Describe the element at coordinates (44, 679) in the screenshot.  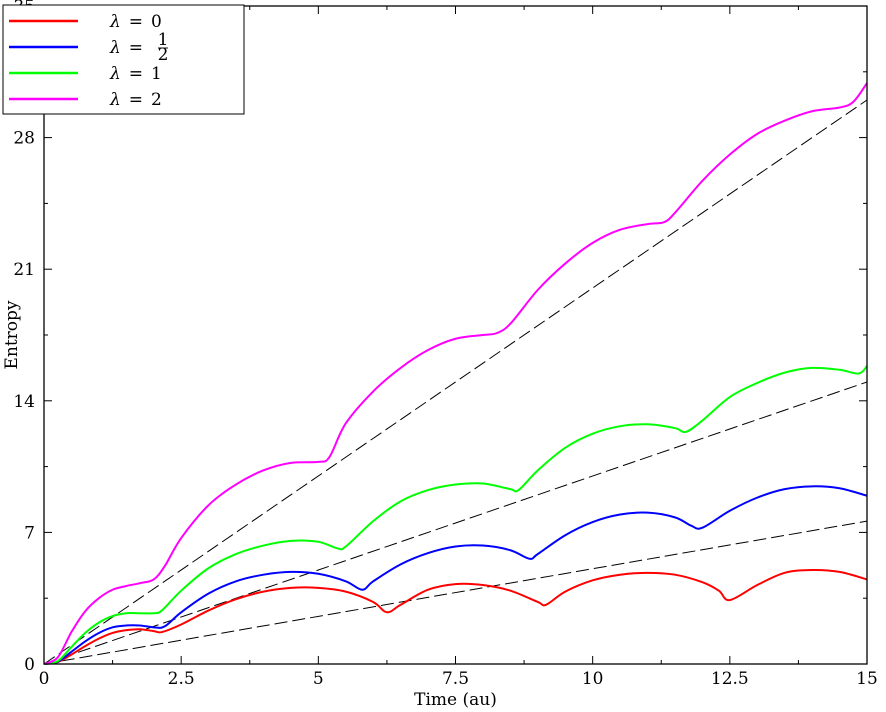
I see `x-tick-label: 0` at that location.